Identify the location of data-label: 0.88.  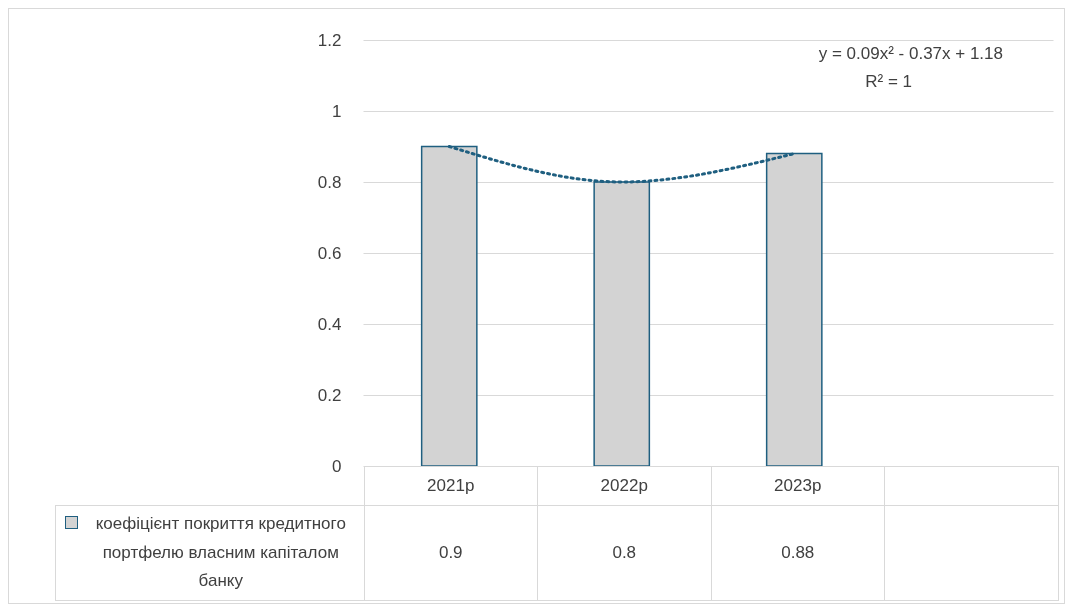
(798, 553).